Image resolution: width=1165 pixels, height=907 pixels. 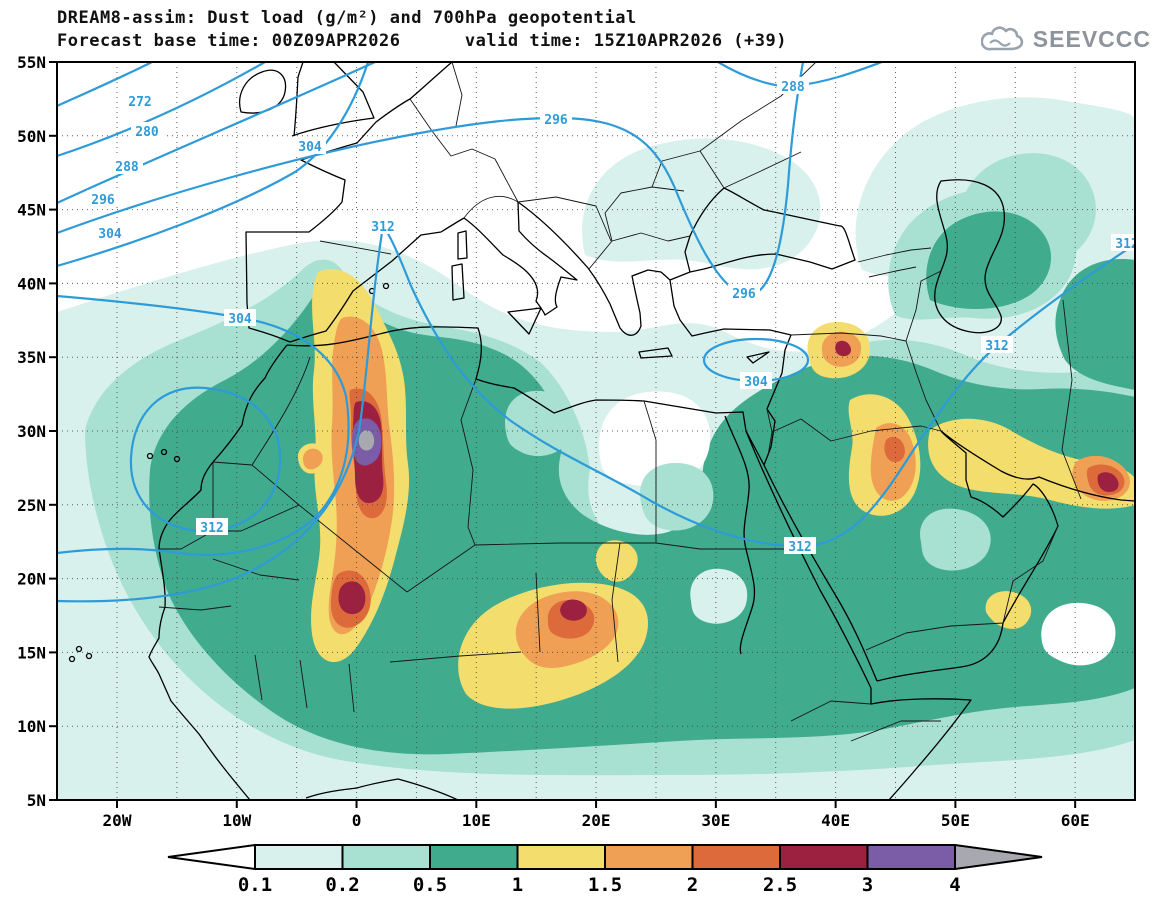 What do you see at coordinates (366, 440) in the screenshot?
I see `dust-fill-over-4-core` at bounding box center [366, 440].